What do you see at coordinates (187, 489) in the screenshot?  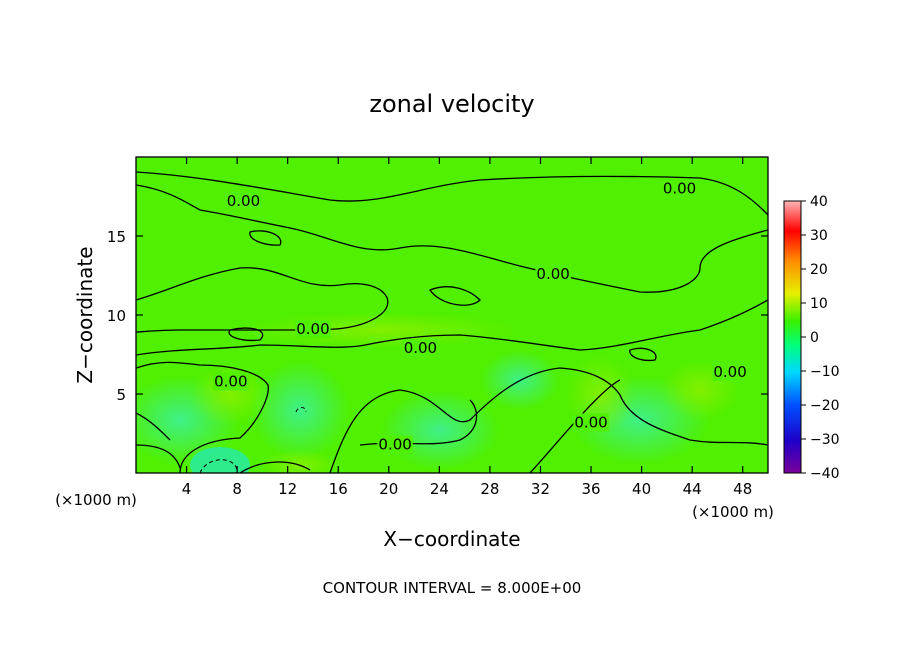 I see `x-tick-label: 4` at bounding box center [187, 489].